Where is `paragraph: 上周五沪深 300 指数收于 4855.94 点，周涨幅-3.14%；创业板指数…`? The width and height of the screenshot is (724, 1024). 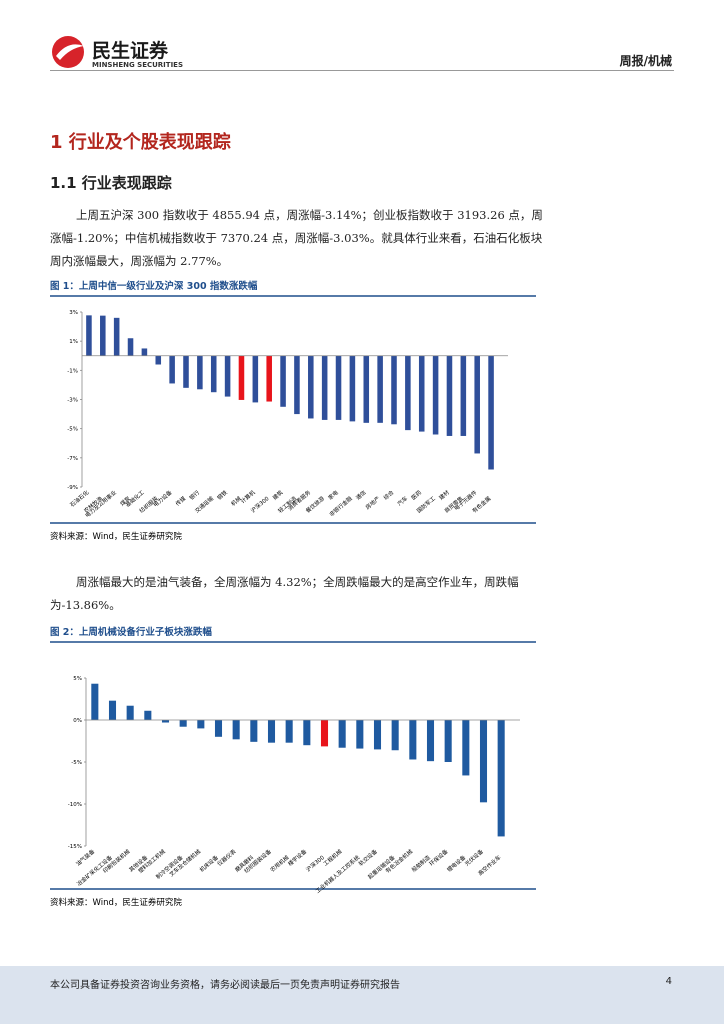
paragraph: 上周五沪深 300 指数收于 4855.94 点，周涨幅-3.14%；创业板指数… is located at coordinates (296, 238).